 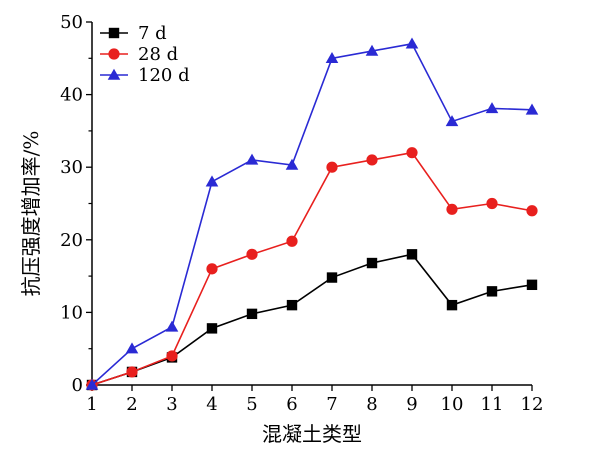 I want to click on legend-item: 120 d, so click(x=145, y=75).